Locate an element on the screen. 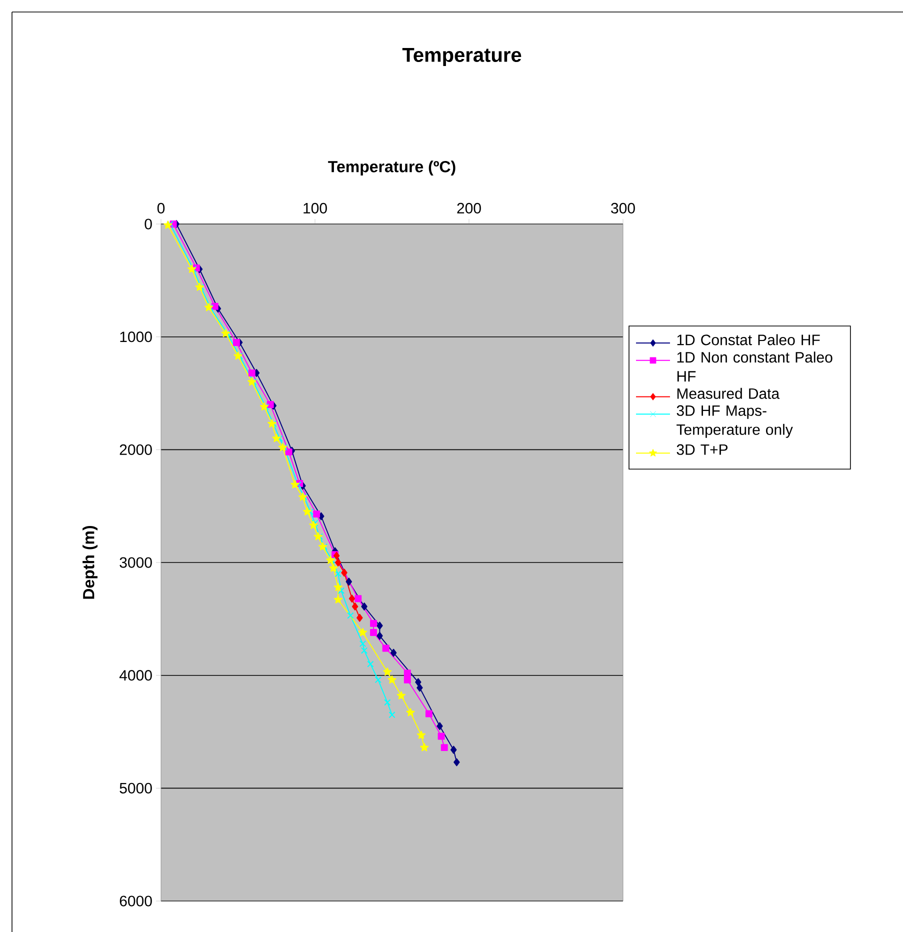  x-tick-label: 300 is located at coordinates (623, 208).